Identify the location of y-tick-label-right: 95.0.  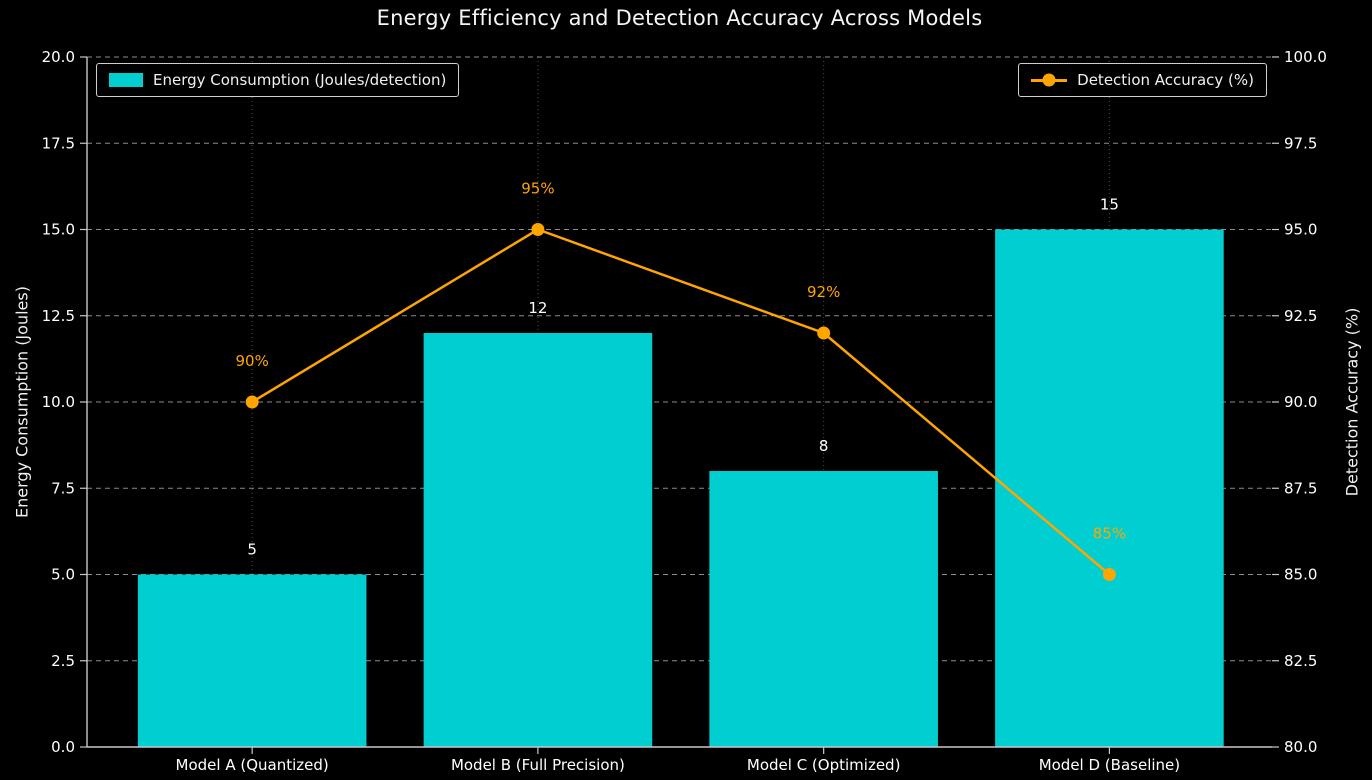
(1300, 230).